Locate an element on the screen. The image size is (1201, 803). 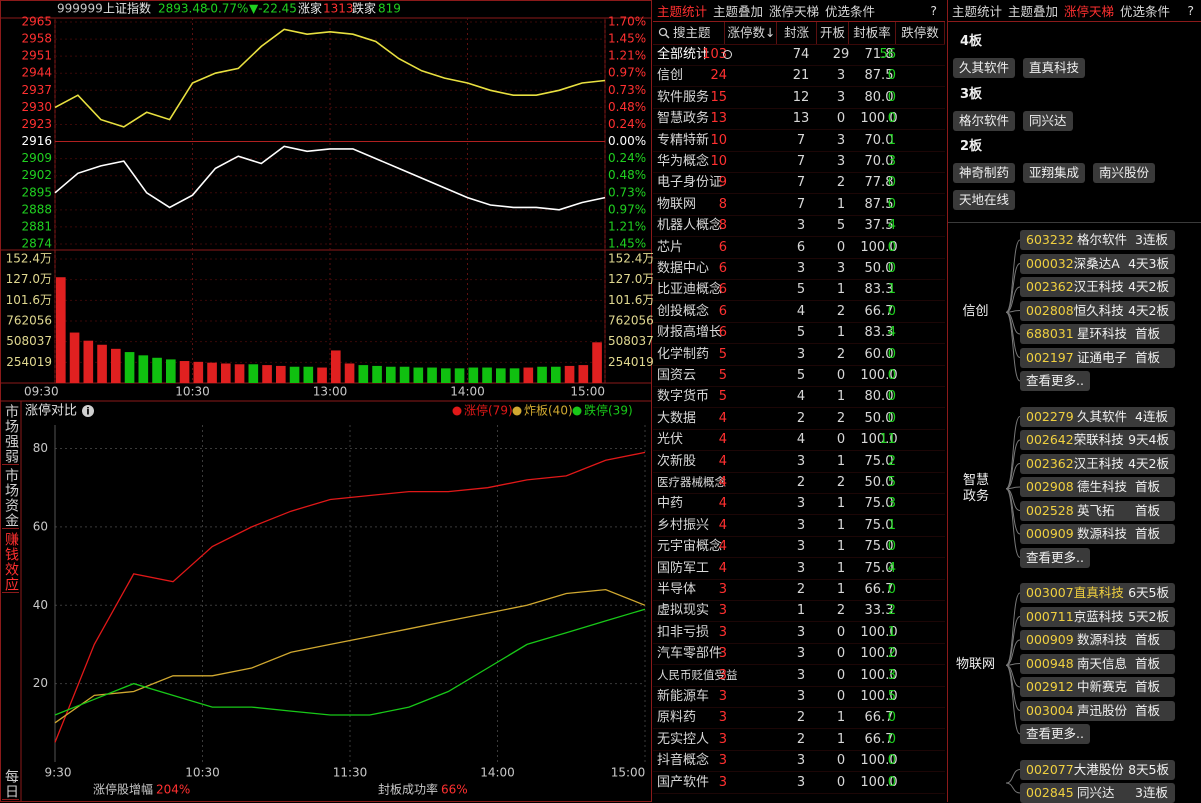
table-row: 国资云 5 5 0 100.0 0 is located at coordinates (799, 376).